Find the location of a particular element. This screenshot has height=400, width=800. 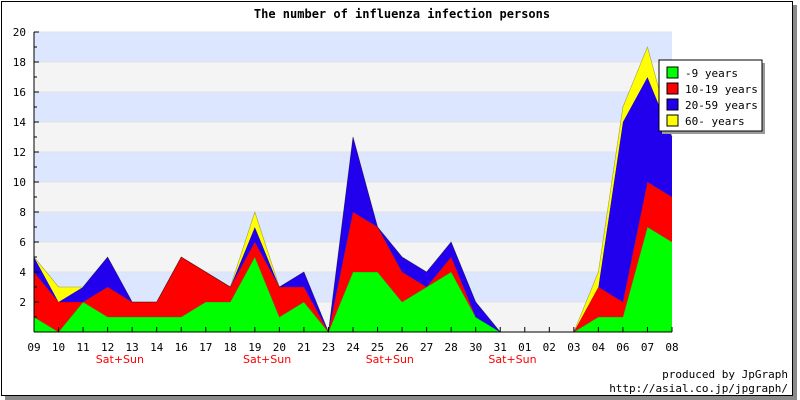

x-tick-label: 25 is located at coordinates (377, 347).